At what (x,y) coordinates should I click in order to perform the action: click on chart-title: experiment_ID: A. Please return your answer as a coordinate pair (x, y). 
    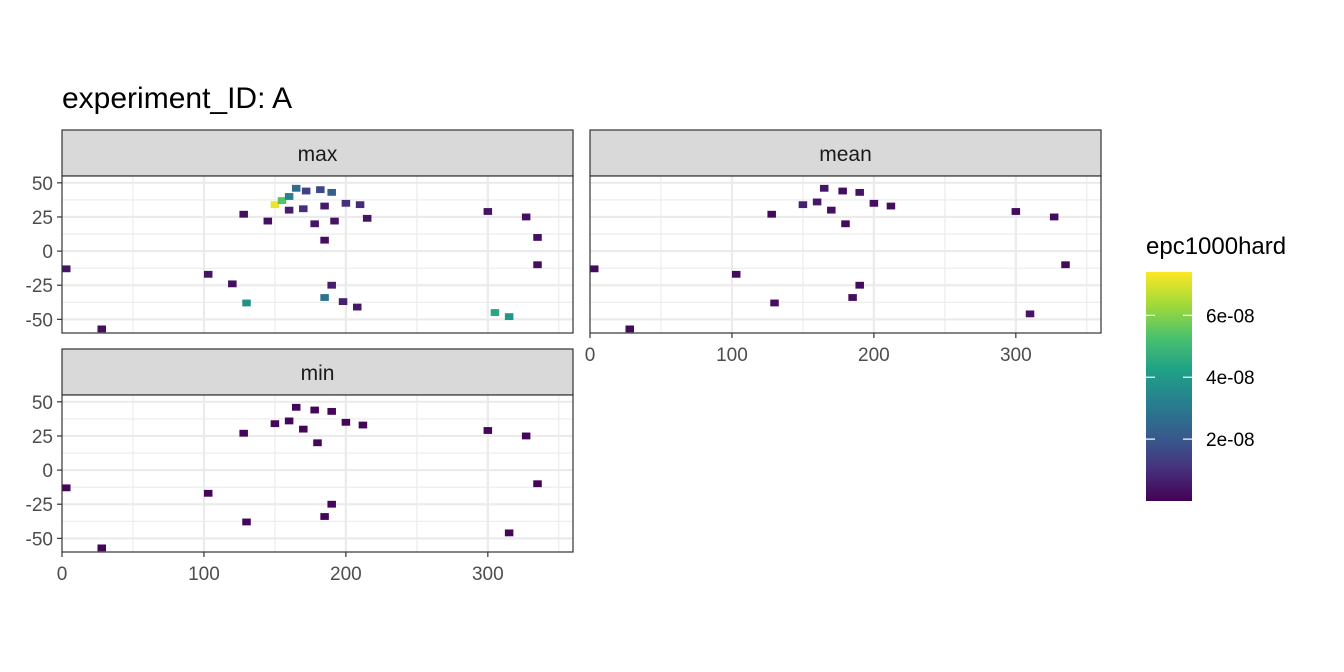
    Looking at the image, I should click on (177, 98).